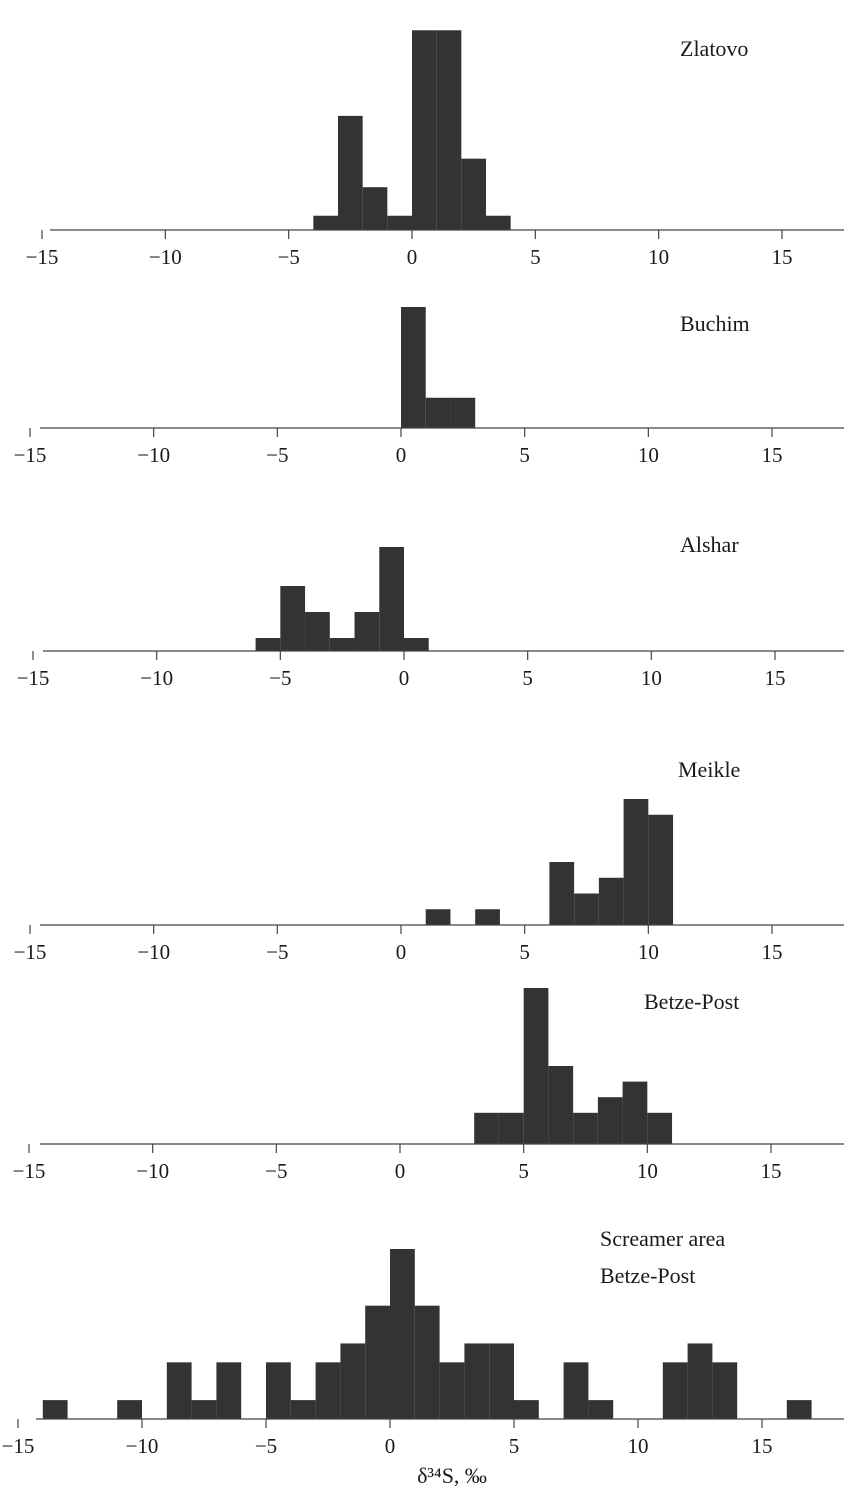 This screenshot has height=1491, width=846. I want to click on x-axis-label: δ³⁴S, ‰, so click(452, 1475).